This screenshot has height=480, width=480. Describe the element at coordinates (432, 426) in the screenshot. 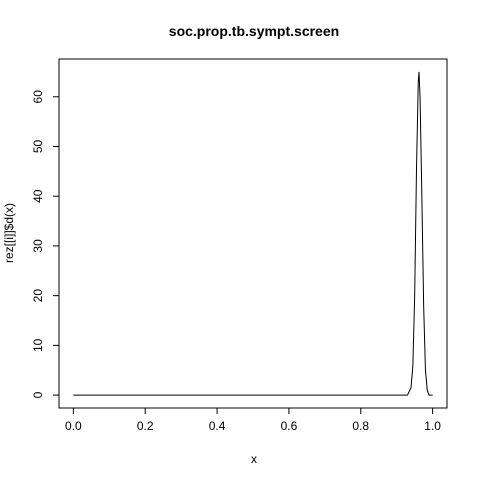

I see `x-tick-label: 1.0` at that location.